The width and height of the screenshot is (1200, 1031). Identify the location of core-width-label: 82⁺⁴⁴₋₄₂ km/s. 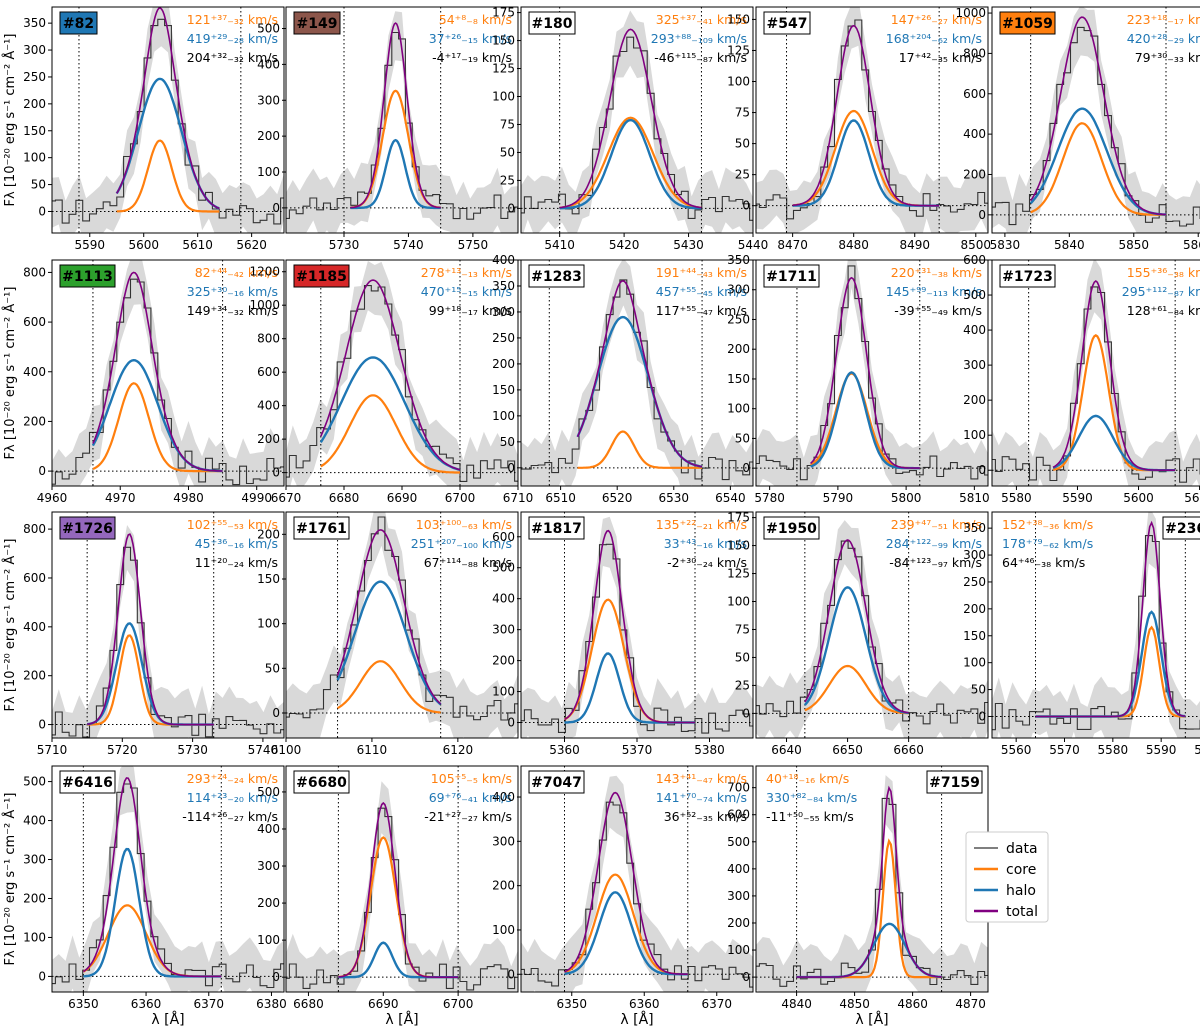
(236, 272).